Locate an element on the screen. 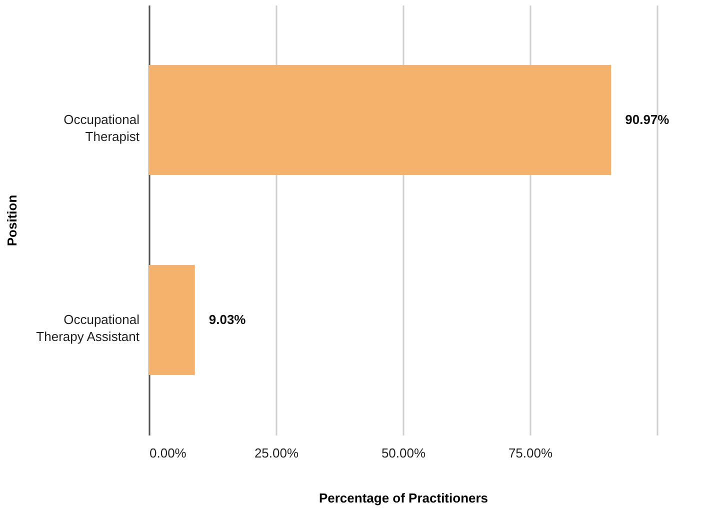  x-tick-label: 0.00% is located at coordinates (168, 453).